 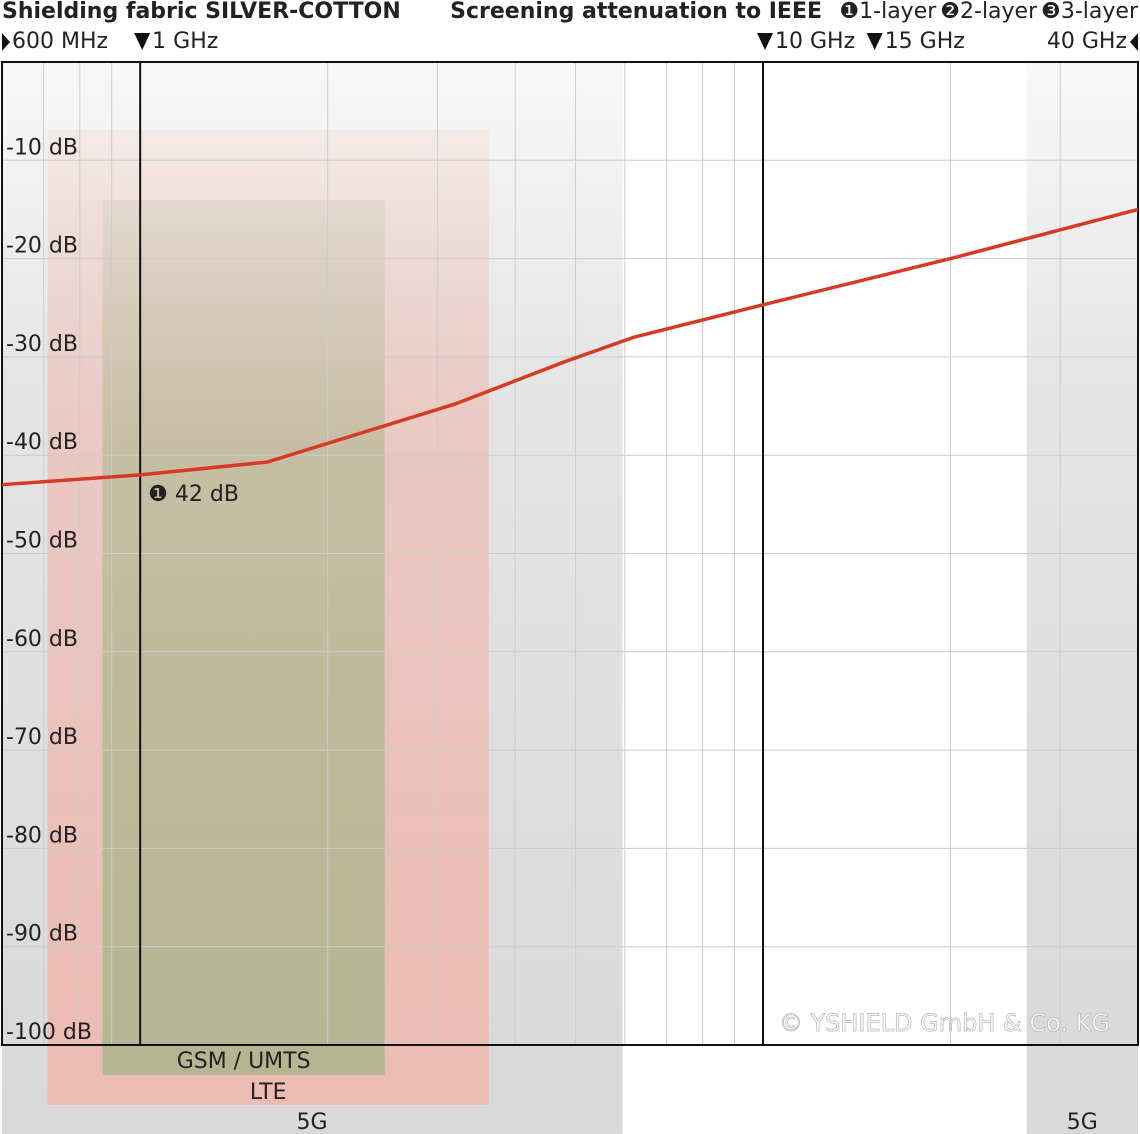 I want to click on chart-title: Shielding fabric SILVER-COTTON, so click(x=201, y=12).